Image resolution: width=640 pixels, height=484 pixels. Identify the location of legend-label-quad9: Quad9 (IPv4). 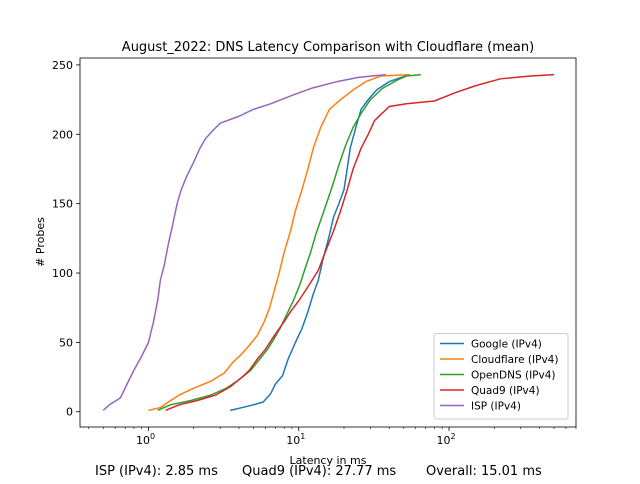
(505, 391).